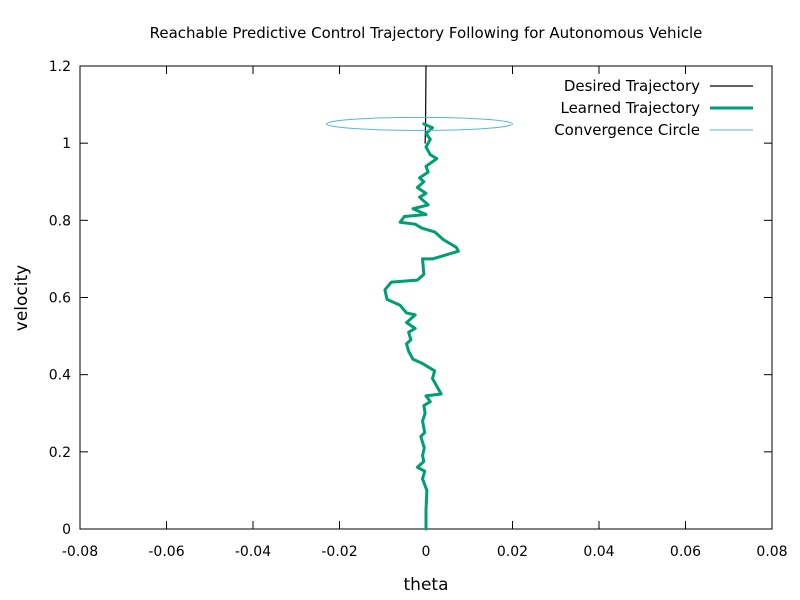  What do you see at coordinates (426, 552) in the screenshot?
I see `x-tick-label: 0` at bounding box center [426, 552].